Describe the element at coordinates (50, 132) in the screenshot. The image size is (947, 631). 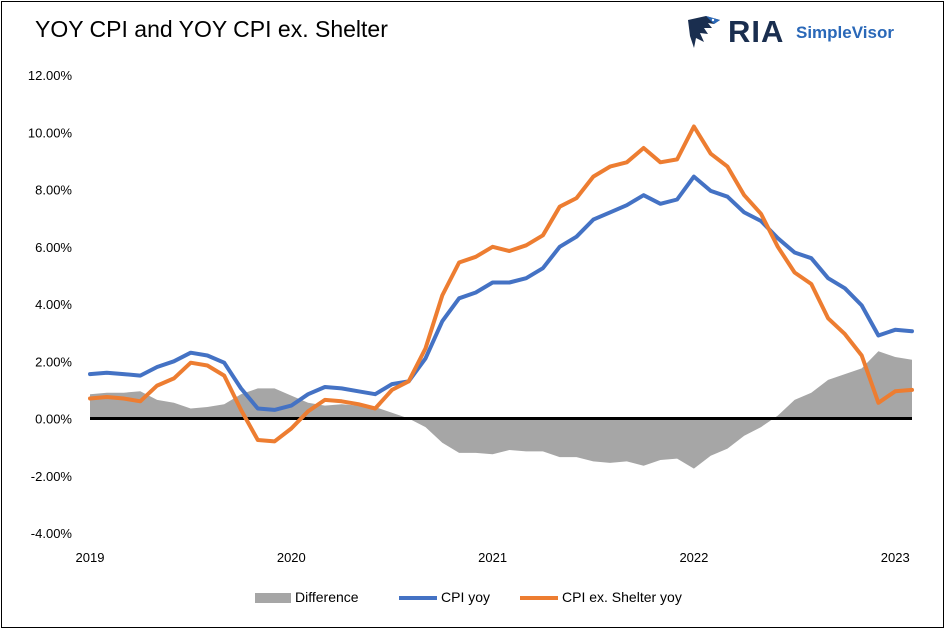
I see `y-tick-label: 10.00%` at that location.